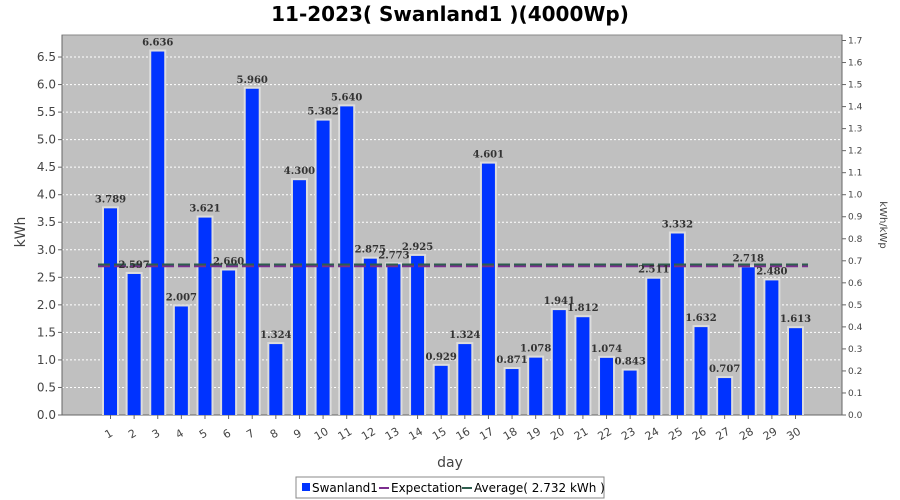  Describe the element at coordinates (511, 360) in the screenshot. I see `bar-value-label: 0.871` at that location.